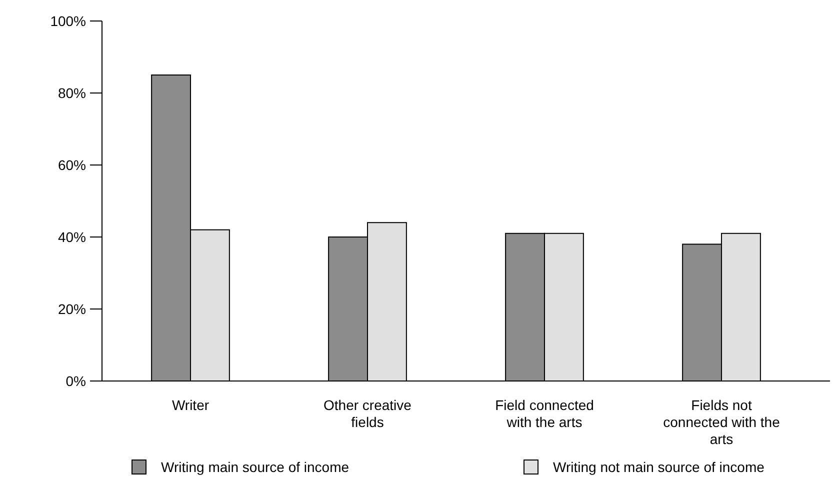 The image size is (836, 495). Describe the element at coordinates (255, 466) in the screenshot. I see `legend-label: Writing main source of income` at that location.